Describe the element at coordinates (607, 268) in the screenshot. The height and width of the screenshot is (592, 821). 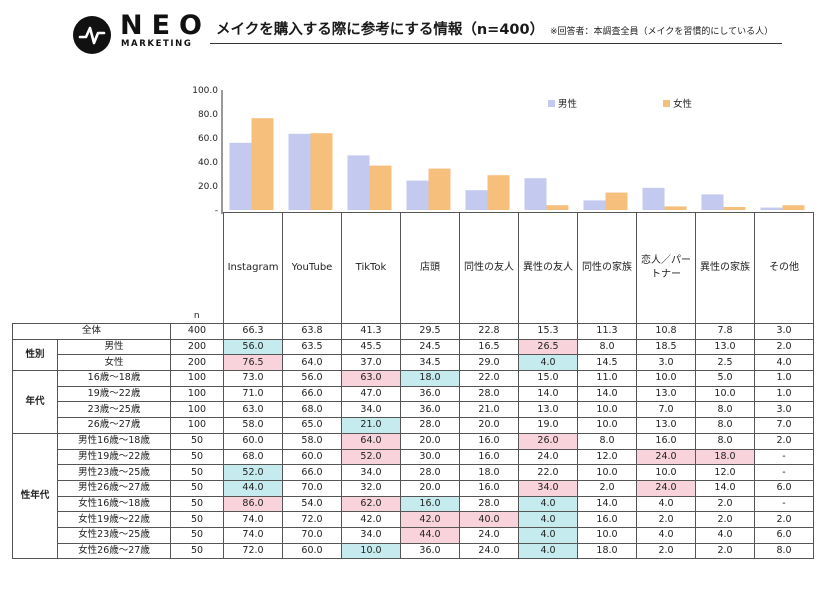
I see `column-header: 同性の家族` at that location.